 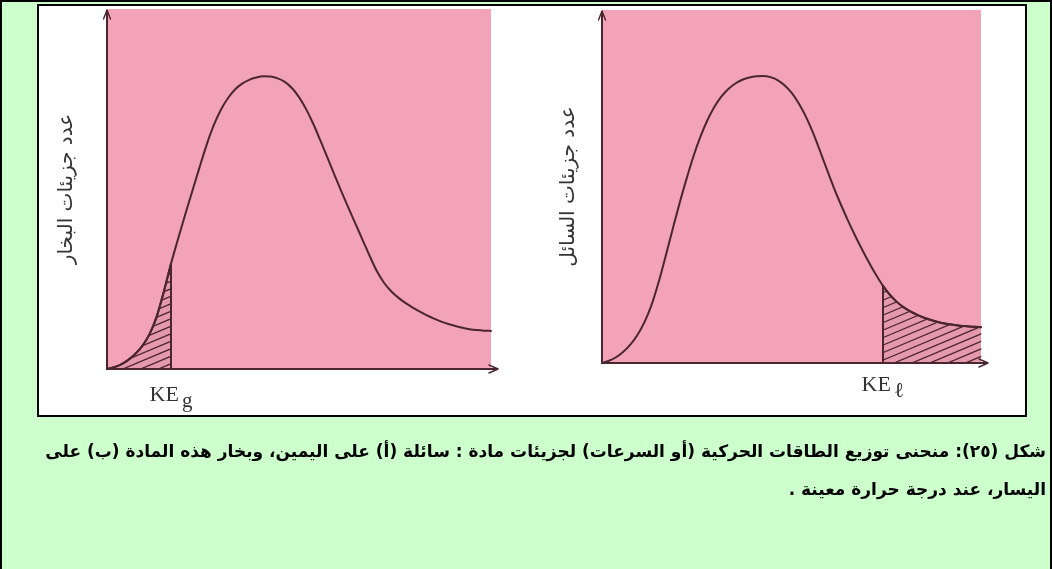 What do you see at coordinates (65, 189) in the screenshot?
I see `y-axis-title: عدد جزيئات البخار` at bounding box center [65, 189].